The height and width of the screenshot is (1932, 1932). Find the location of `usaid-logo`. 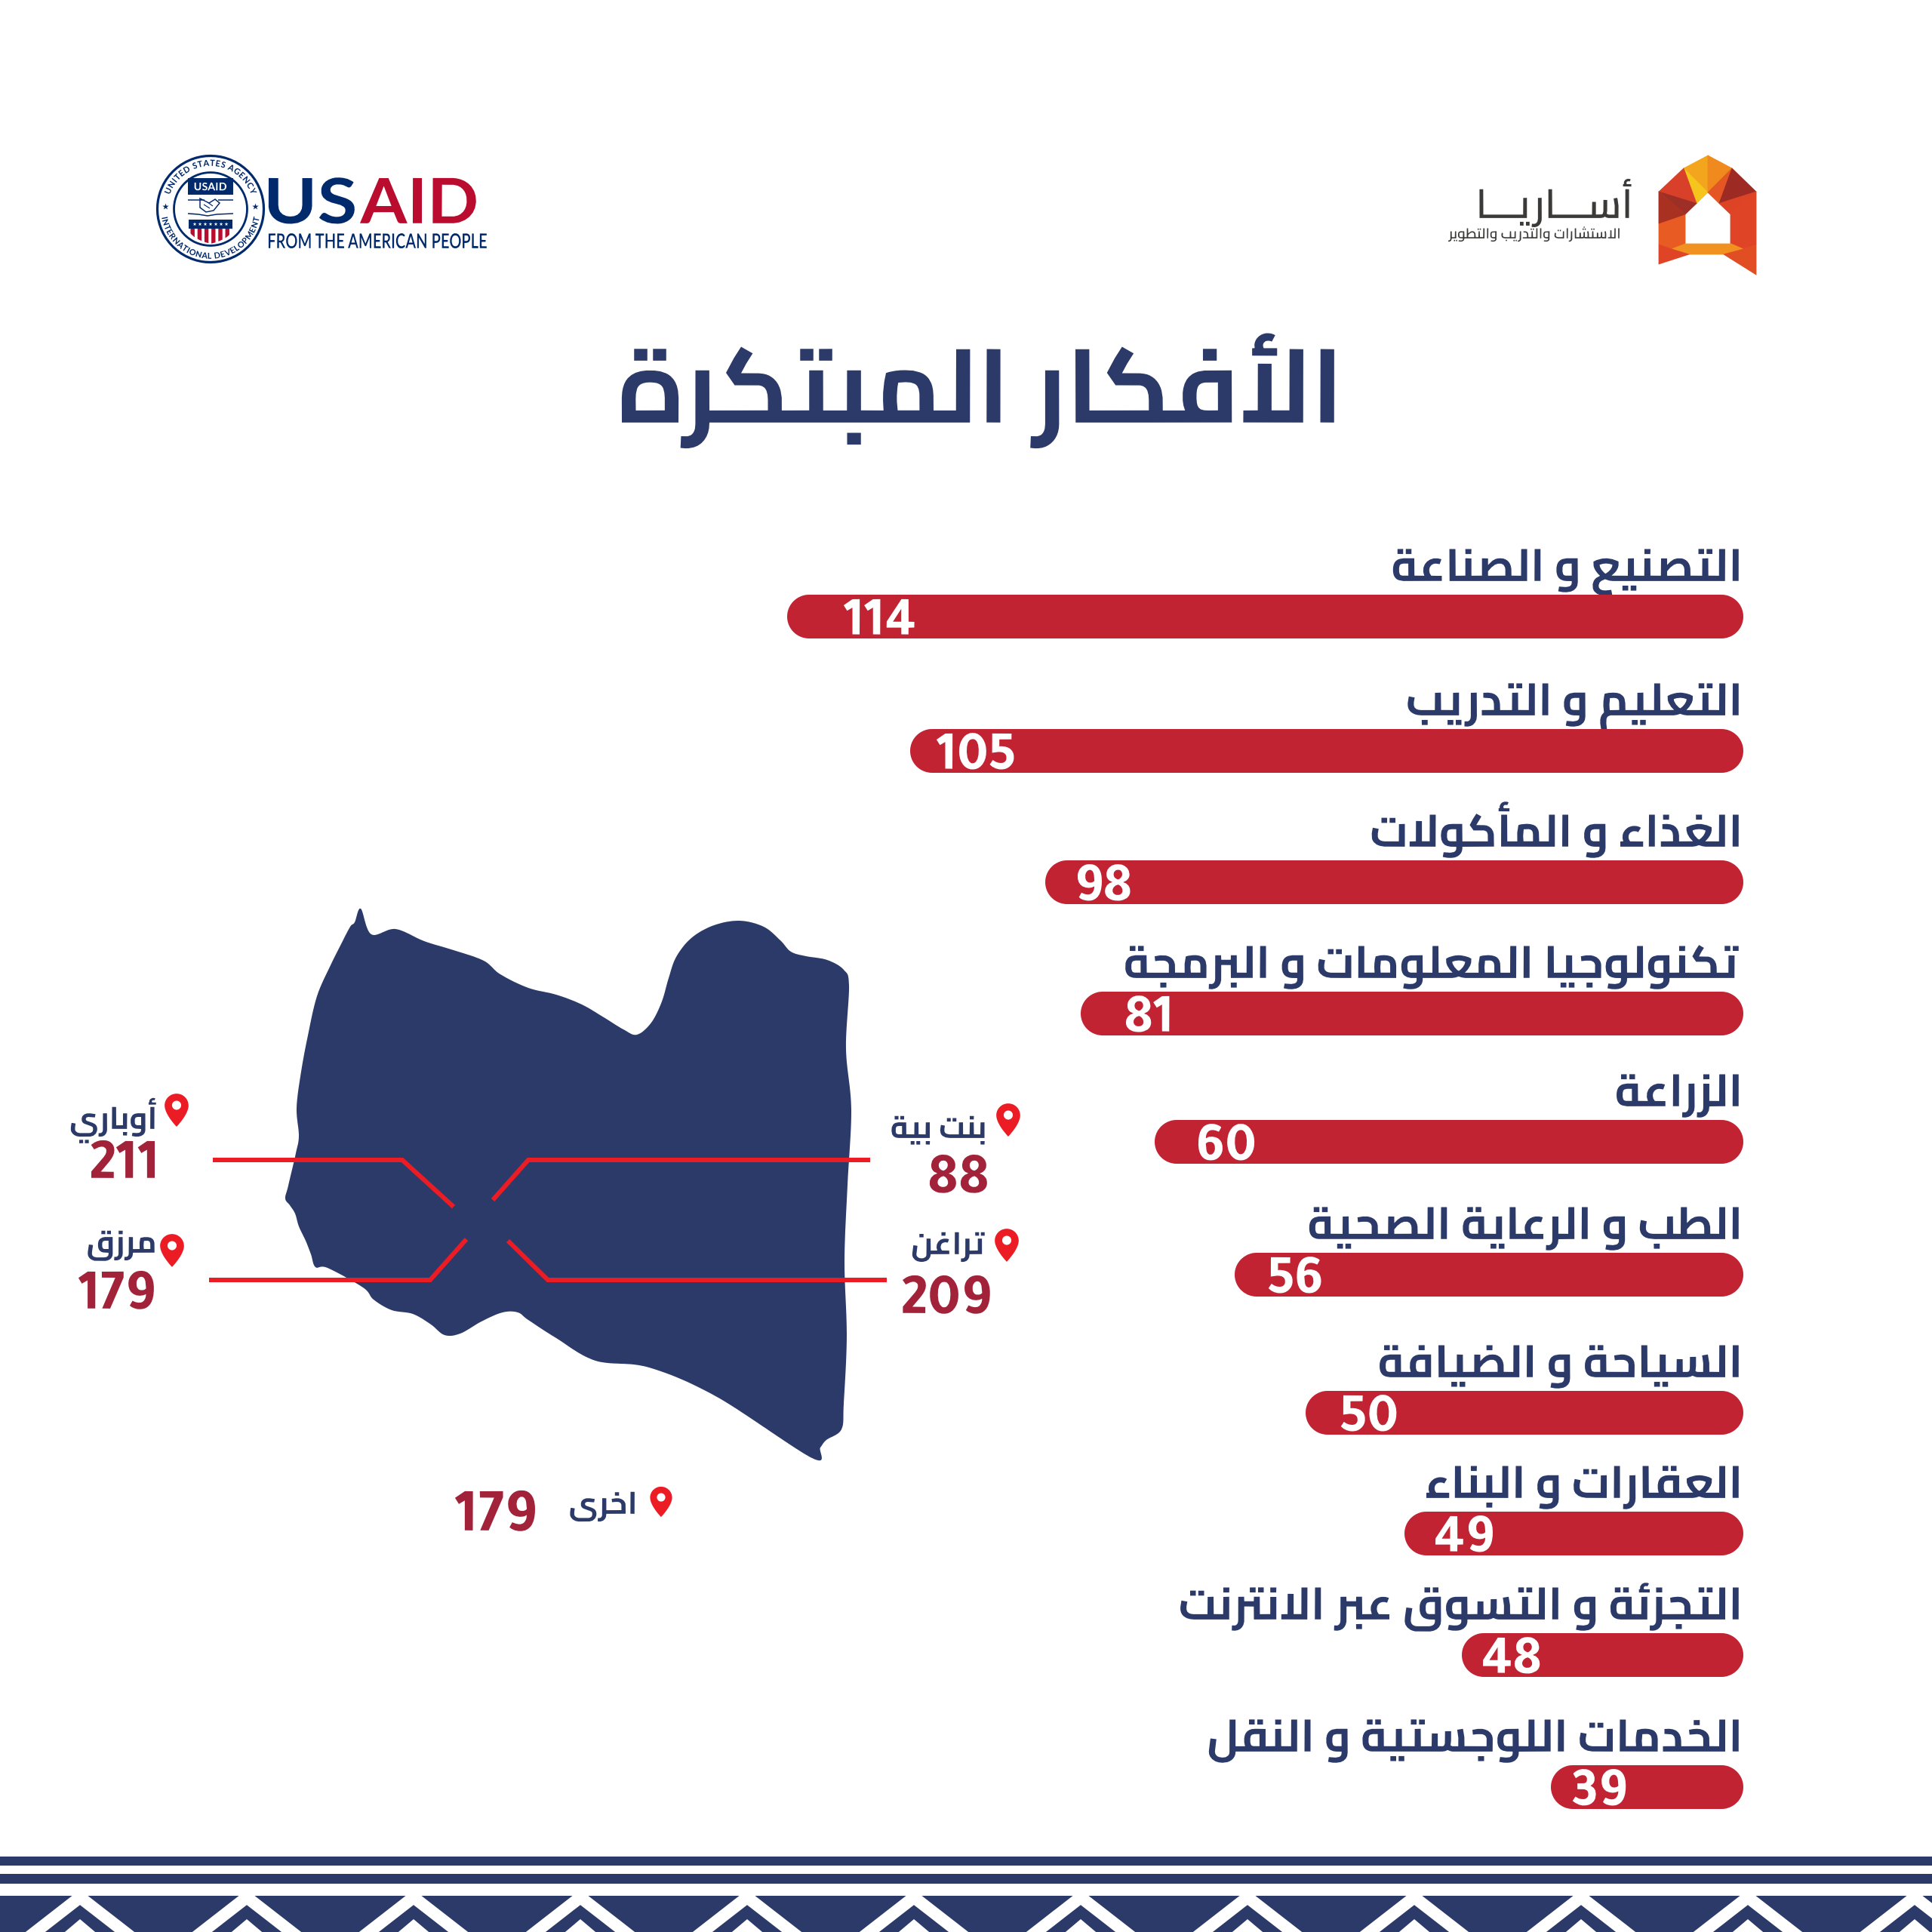

usaid-logo is located at coordinates (321, 209).